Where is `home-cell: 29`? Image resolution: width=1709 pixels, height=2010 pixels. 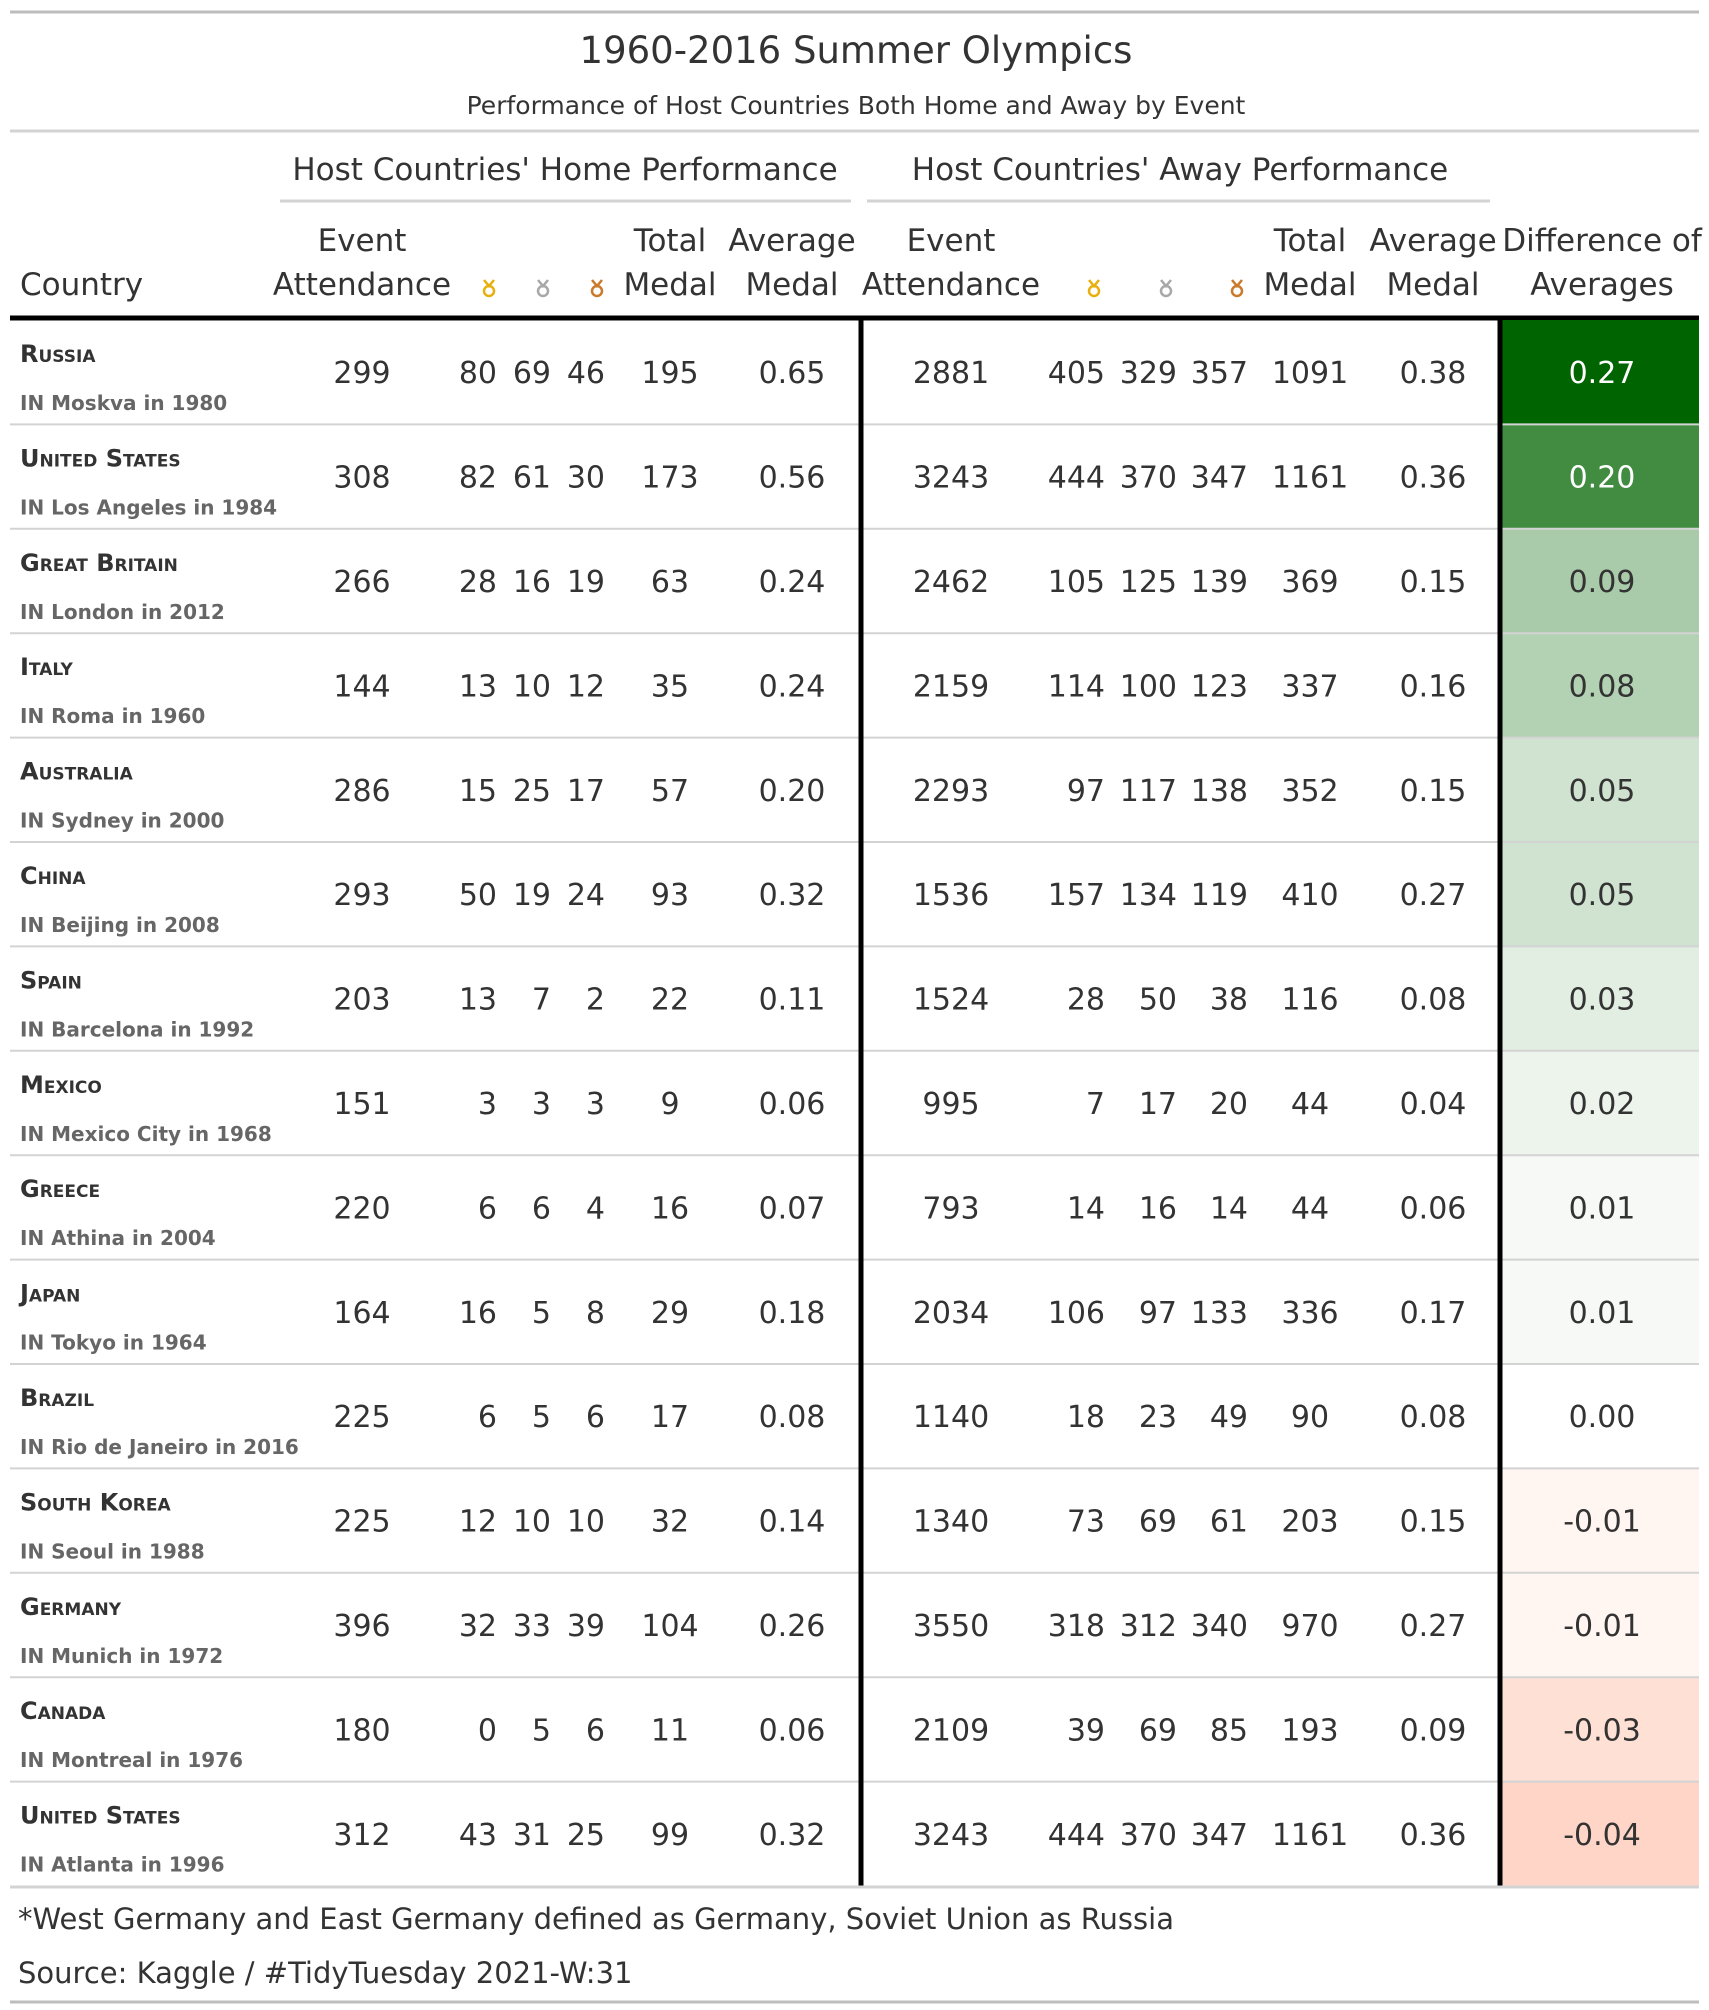 home-cell: 29 is located at coordinates (670, 1313).